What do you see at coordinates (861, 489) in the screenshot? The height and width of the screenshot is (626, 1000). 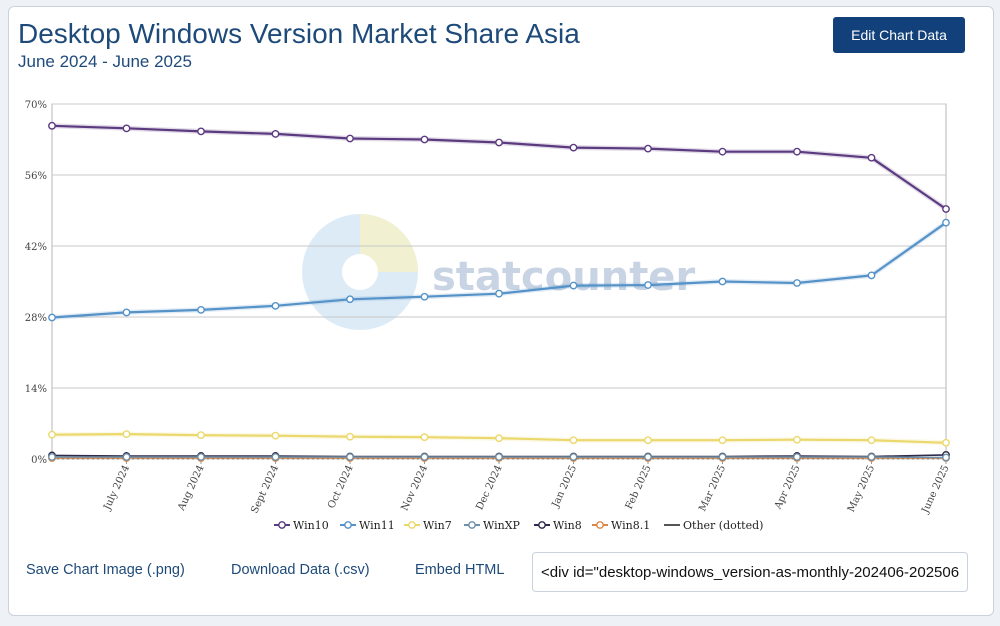 I see `x-tick-label: May 2025` at bounding box center [861, 489].